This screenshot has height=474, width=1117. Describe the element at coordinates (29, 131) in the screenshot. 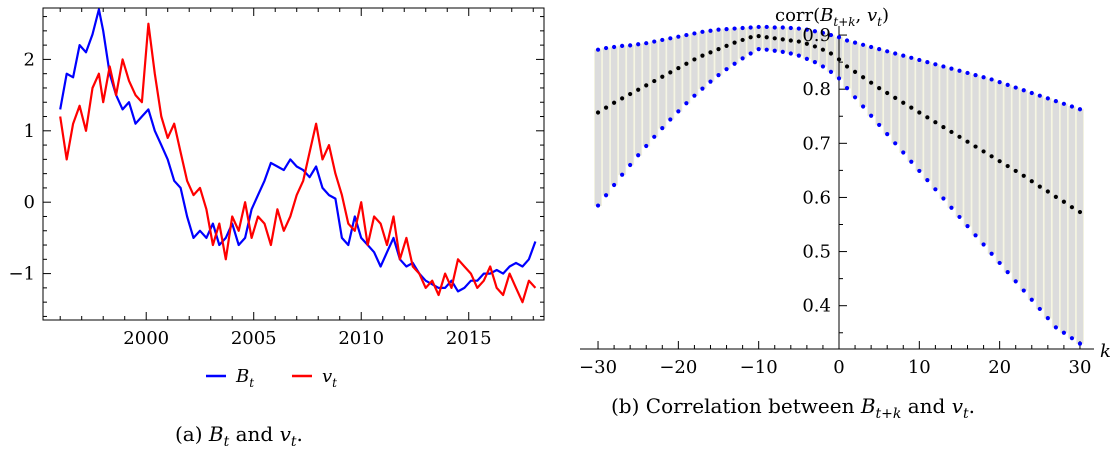

I see `a-y-tick-label: 1` at that location.